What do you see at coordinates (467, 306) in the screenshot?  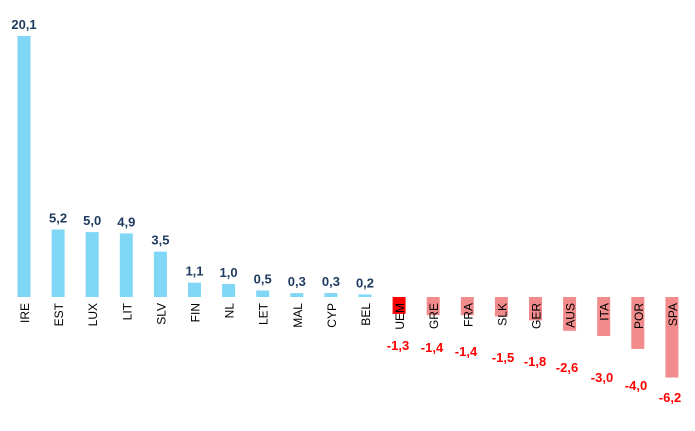 I see `bar-fra` at bounding box center [467, 306].